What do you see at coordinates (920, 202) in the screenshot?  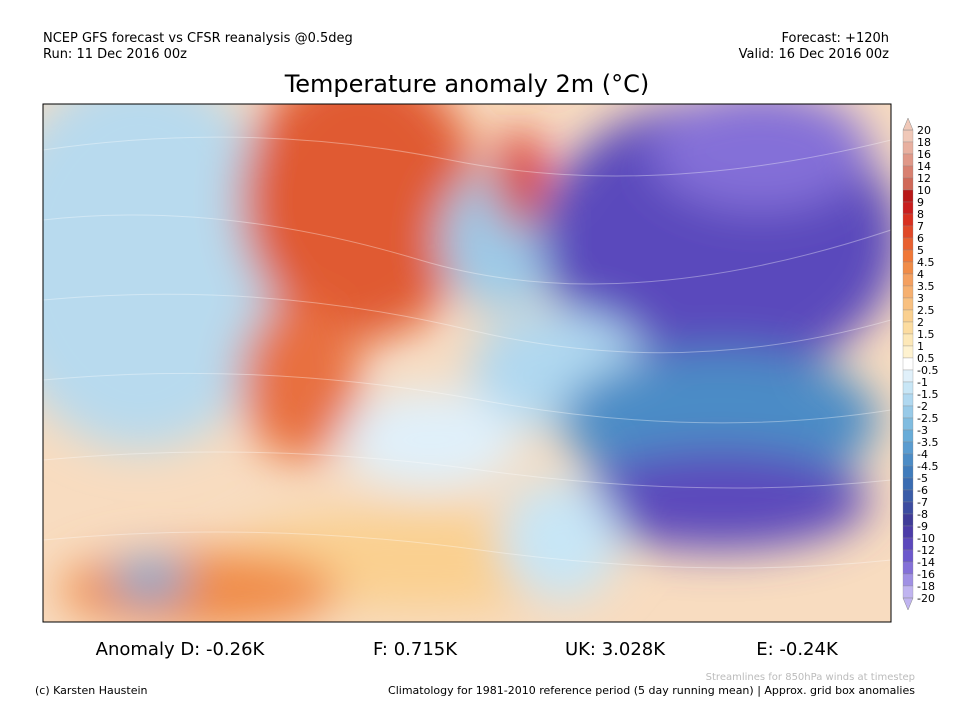 I see `colorbar-label: 9` at bounding box center [920, 202].